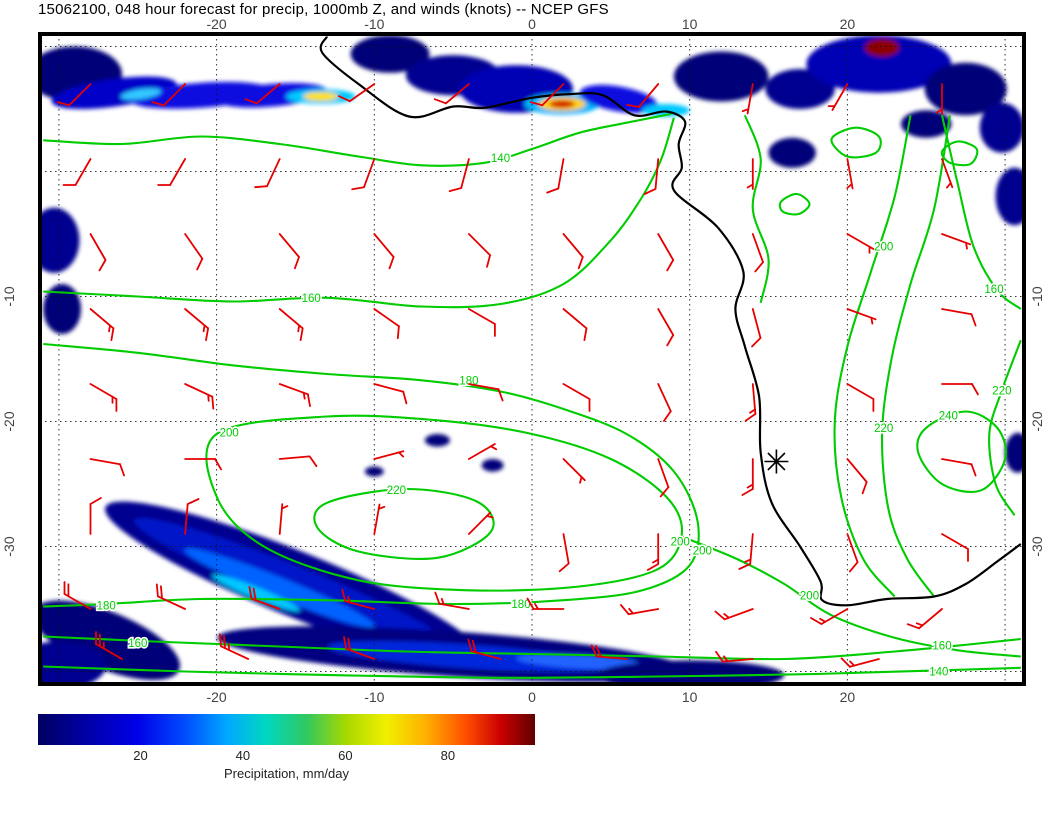 This screenshot has height=816, width=1056. What do you see at coordinates (286, 756) in the screenshot?
I see `colorbar-ticks: 20 40 60 80` at bounding box center [286, 756].